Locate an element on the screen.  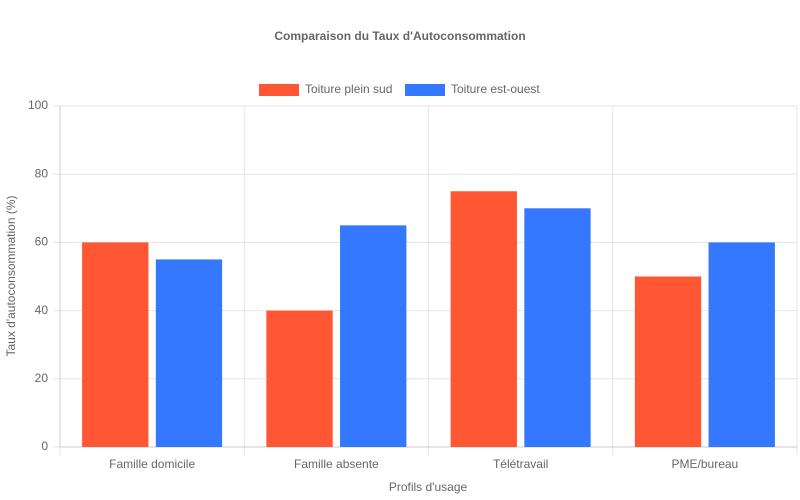
legend-label: Toiture plein sud is located at coordinates (348, 89).